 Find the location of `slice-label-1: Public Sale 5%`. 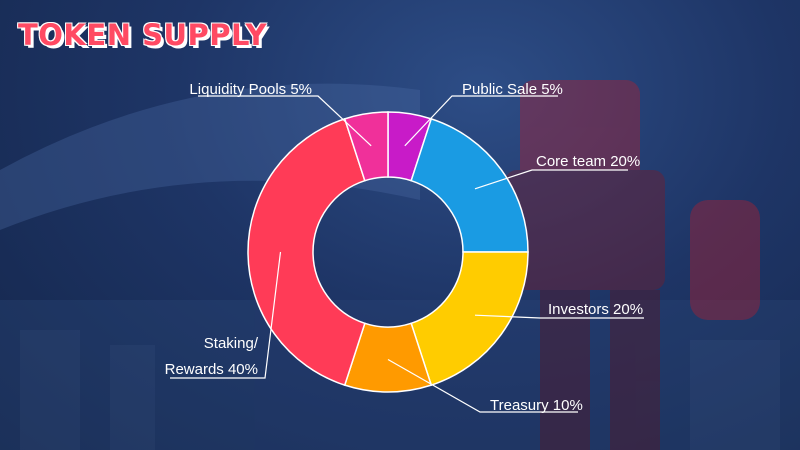

slice-label-1: Public Sale 5% is located at coordinates (512, 89).